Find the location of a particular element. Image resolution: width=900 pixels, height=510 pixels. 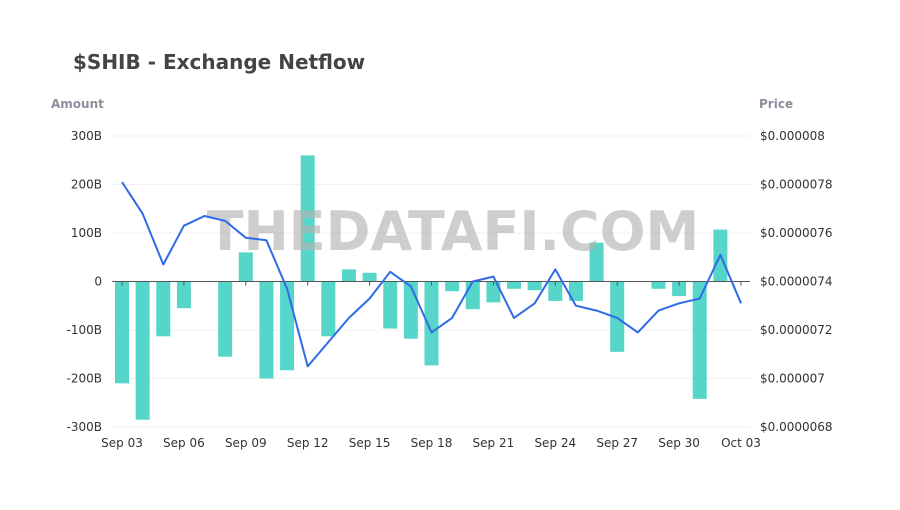

x-tick-label: Sep 18 is located at coordinates (432, 443).